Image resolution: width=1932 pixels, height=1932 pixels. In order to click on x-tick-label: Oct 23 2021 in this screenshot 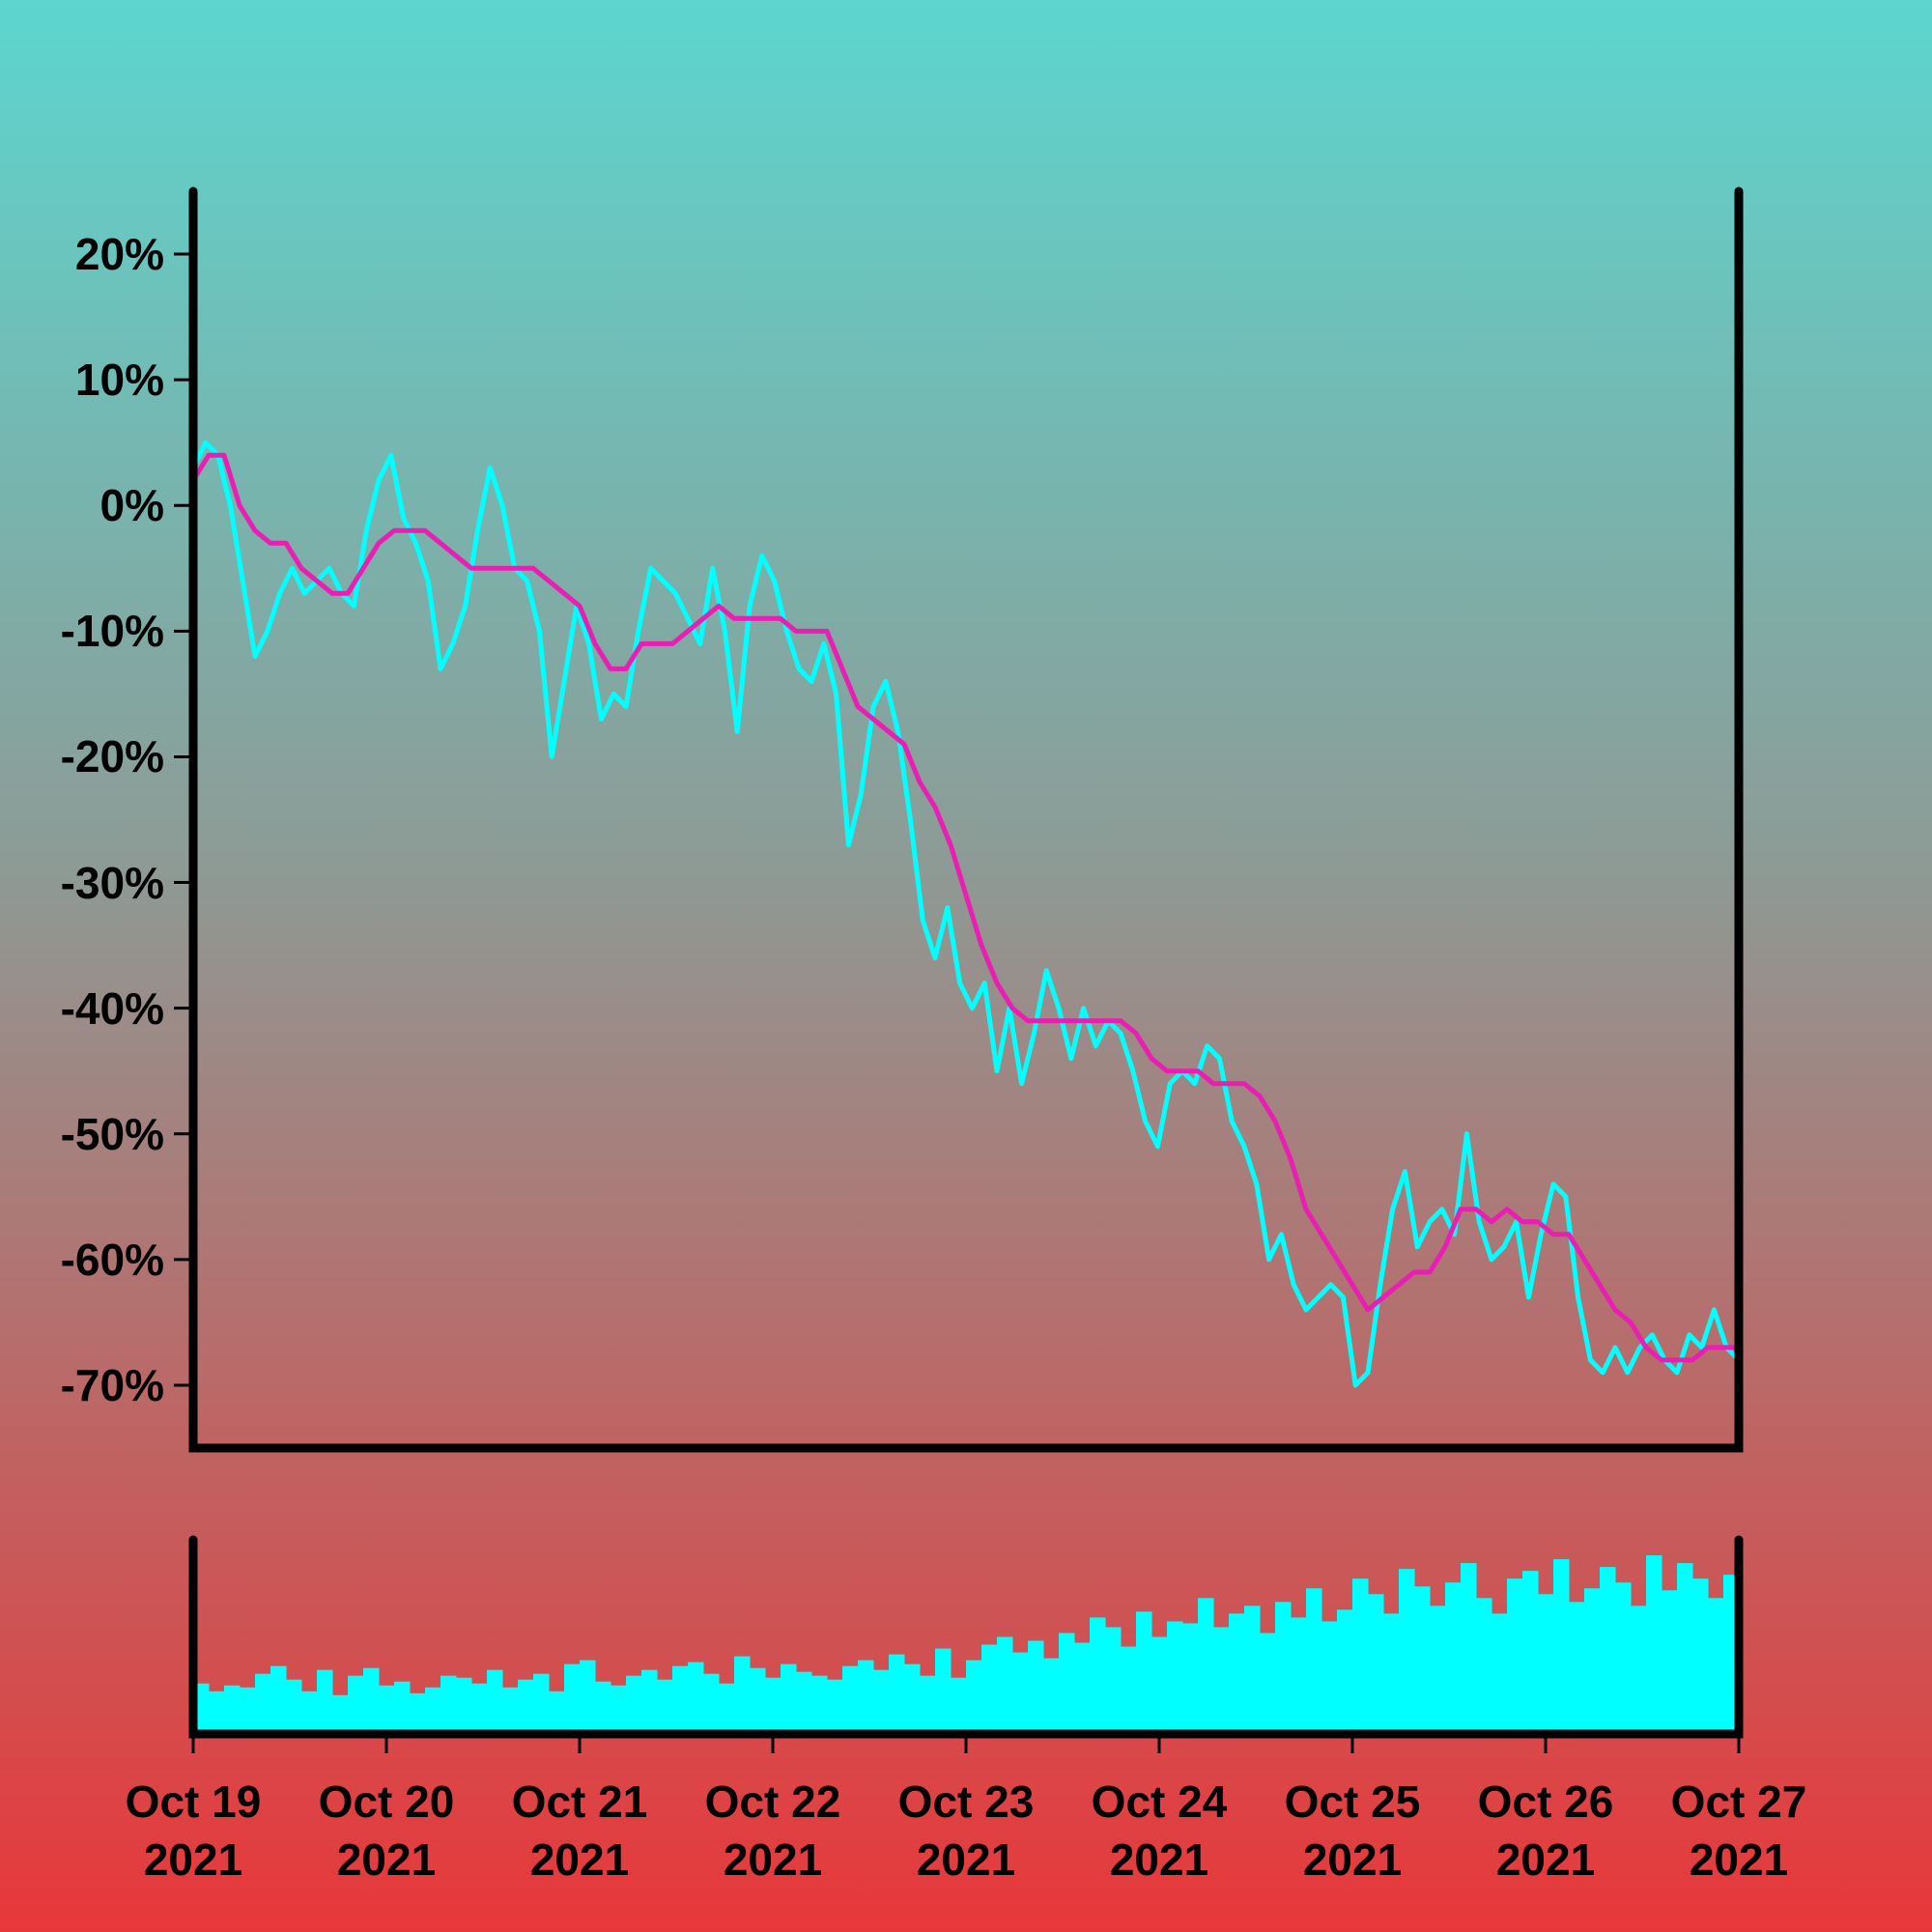, I will do `click(966, 1830)`.